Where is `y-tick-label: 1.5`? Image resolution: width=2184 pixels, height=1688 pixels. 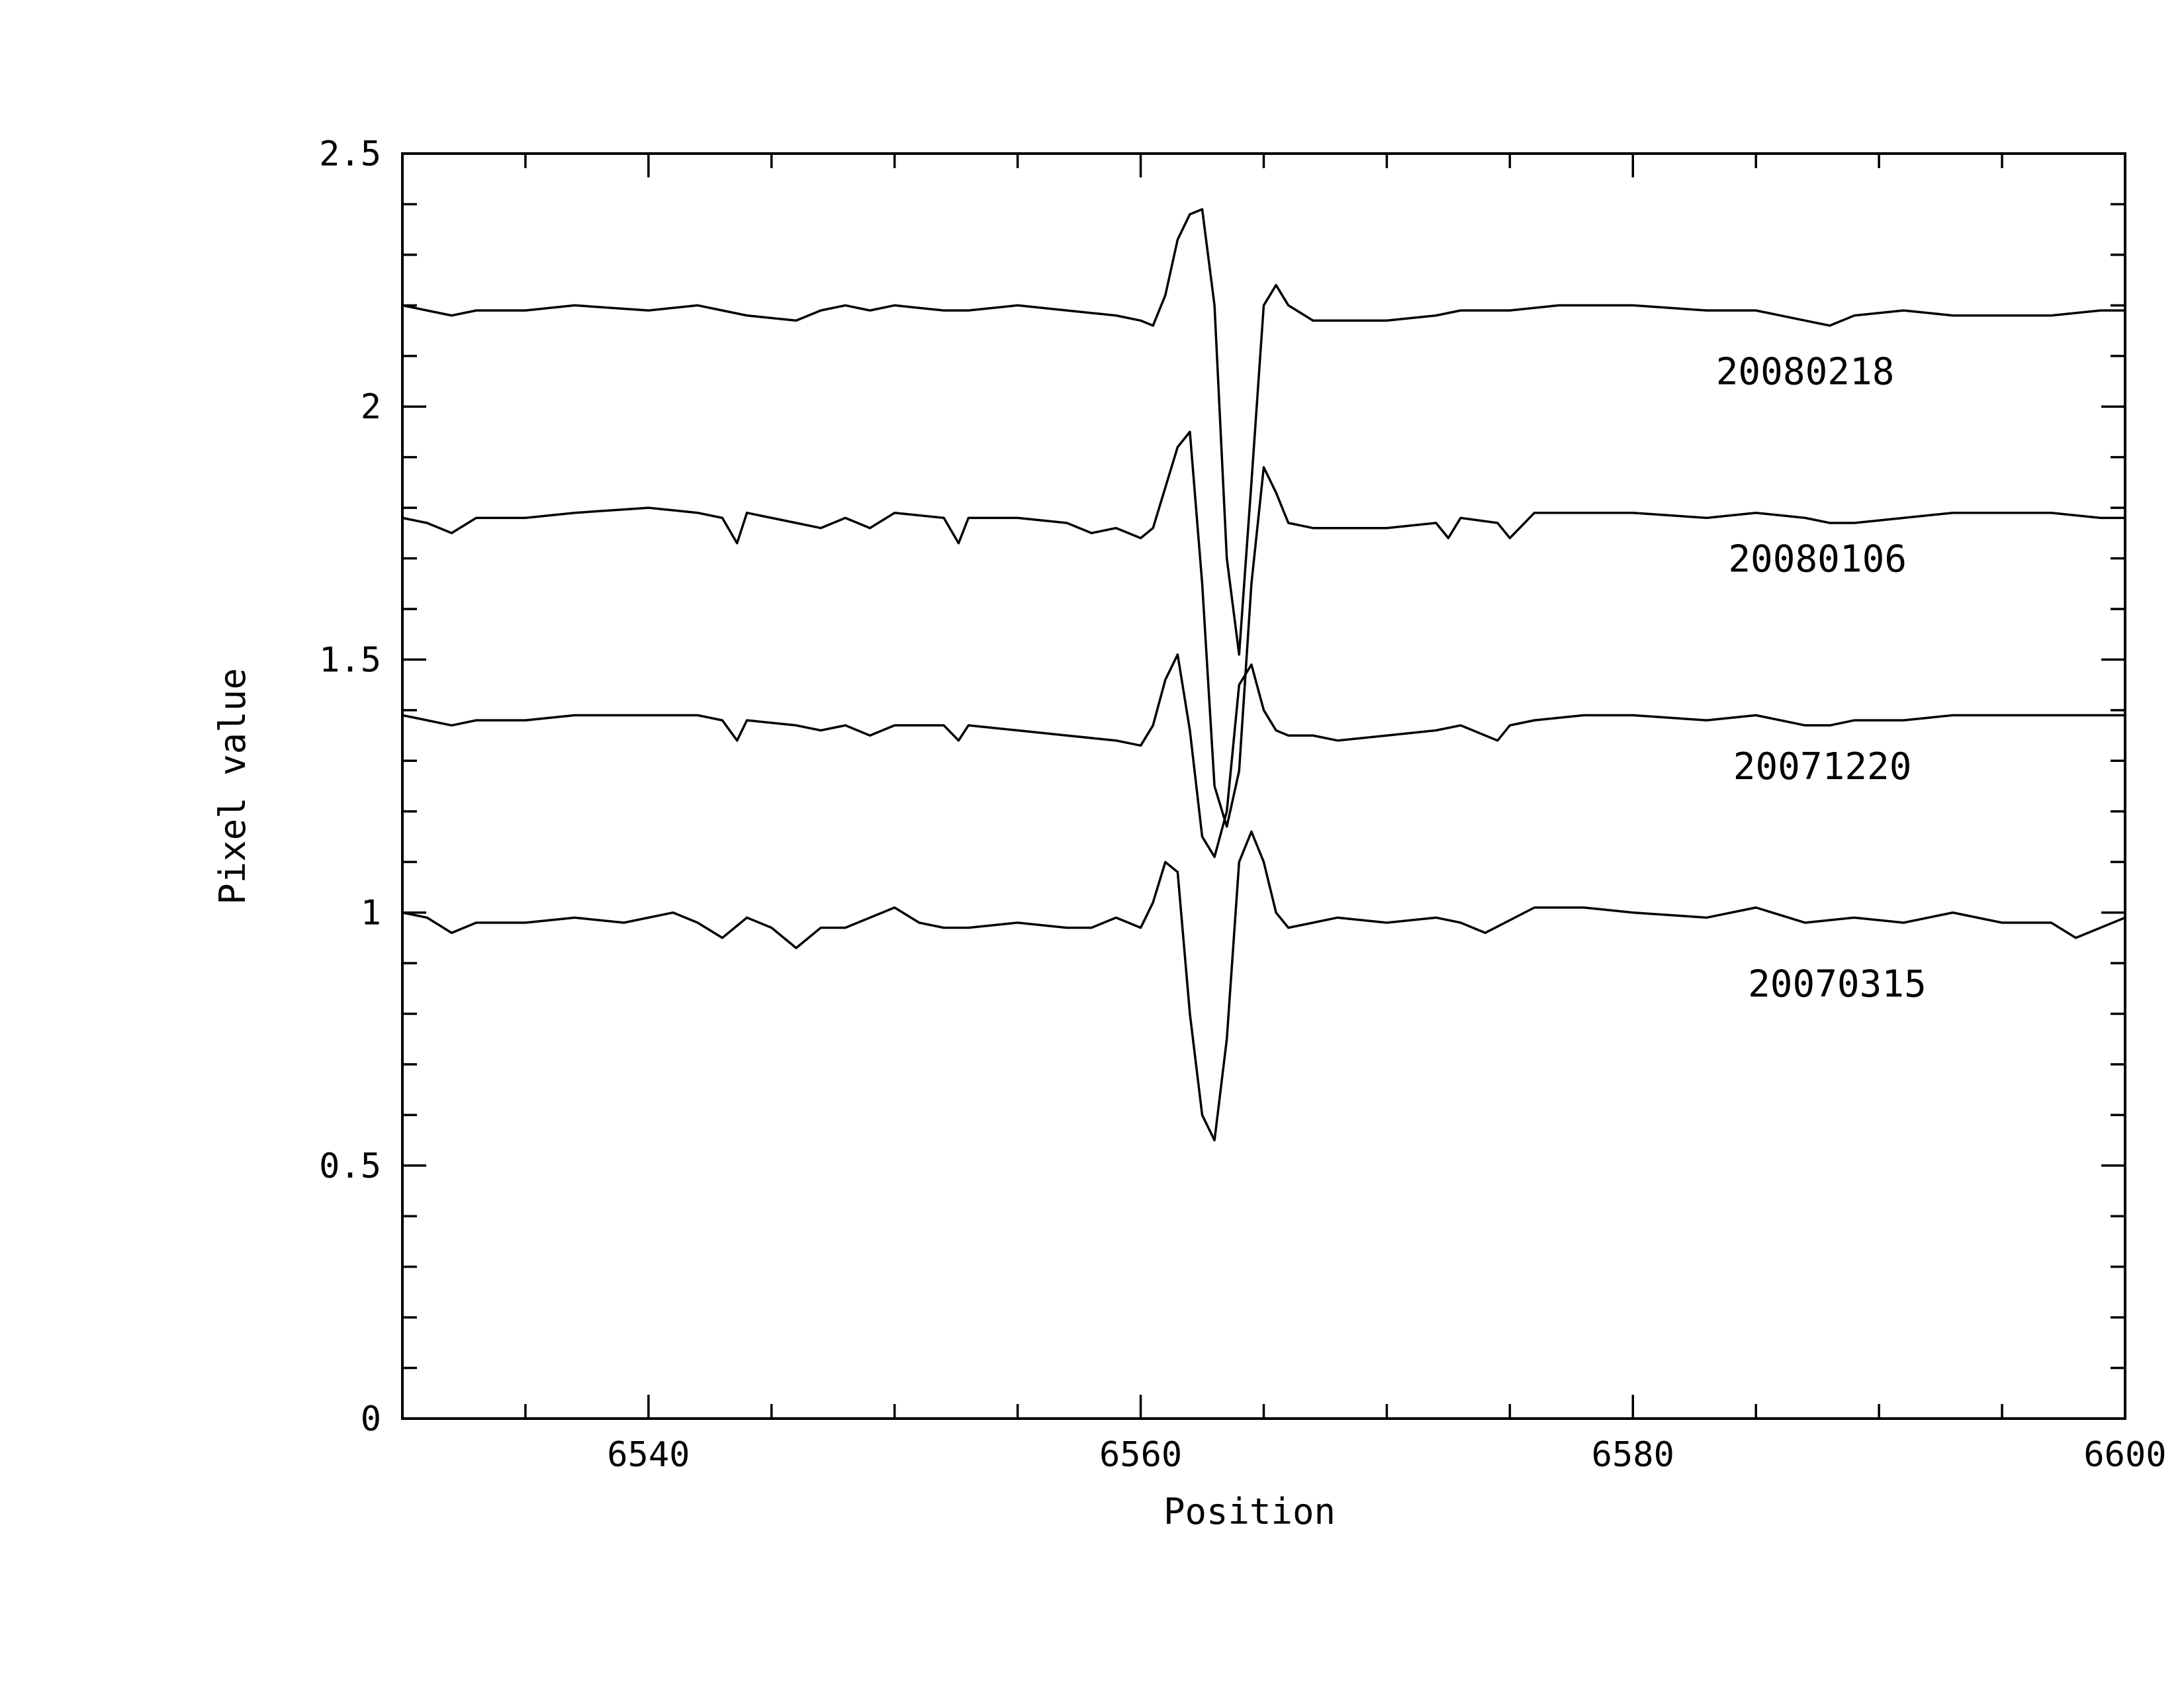
y-tick-label: 1.5 is located at coordinates (350, 660).